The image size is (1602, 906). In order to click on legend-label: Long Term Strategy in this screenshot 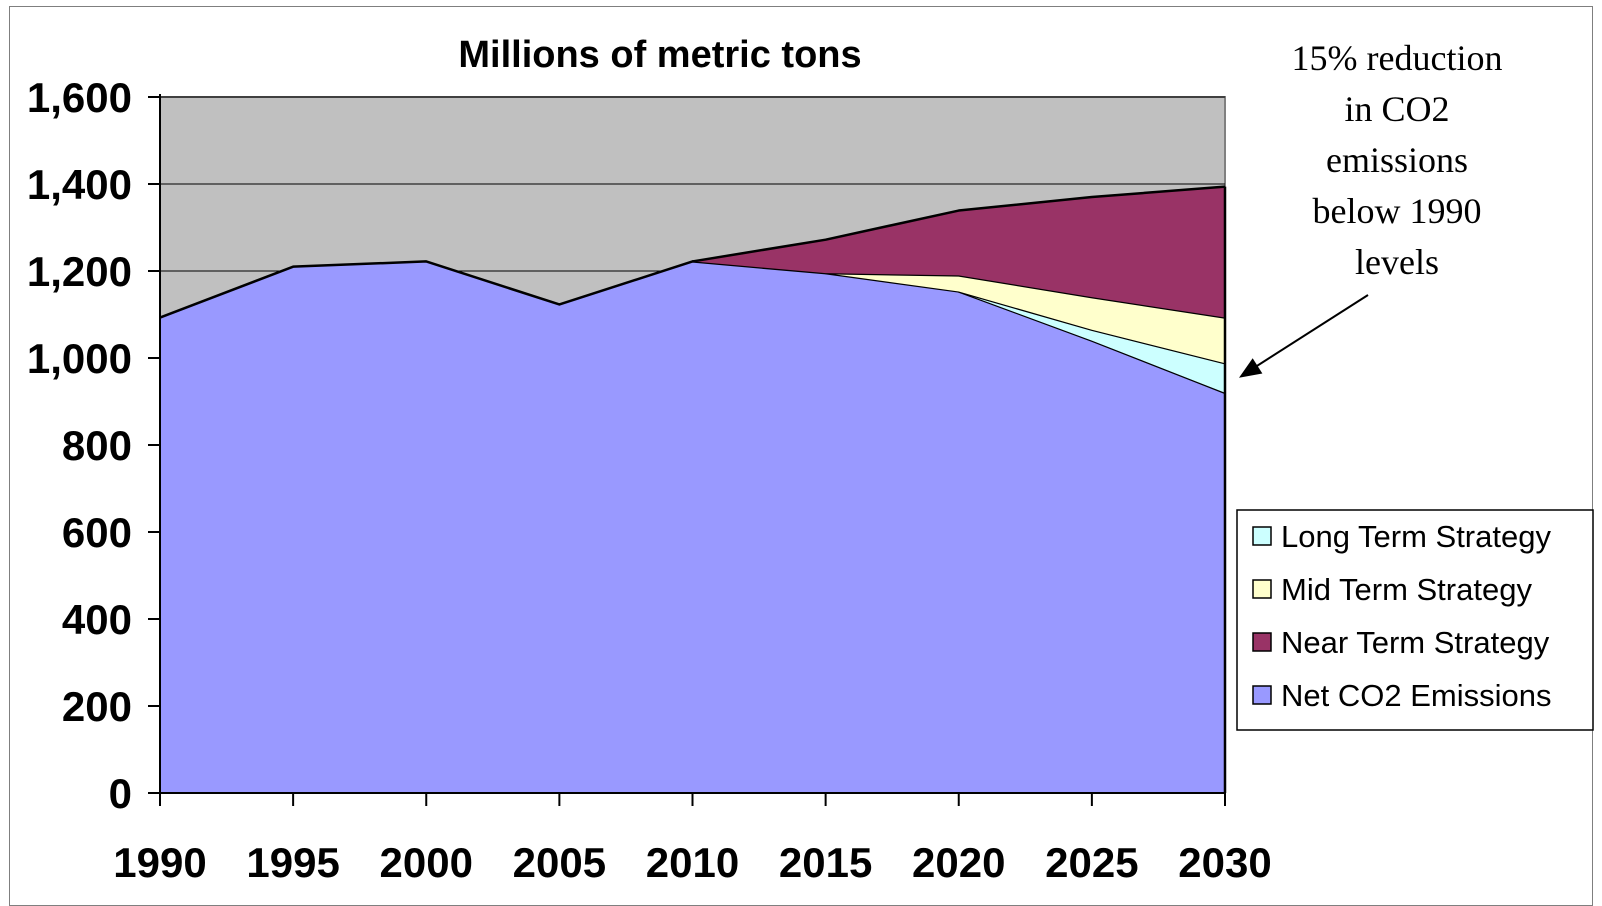, I will do `click(1416, 536)`.